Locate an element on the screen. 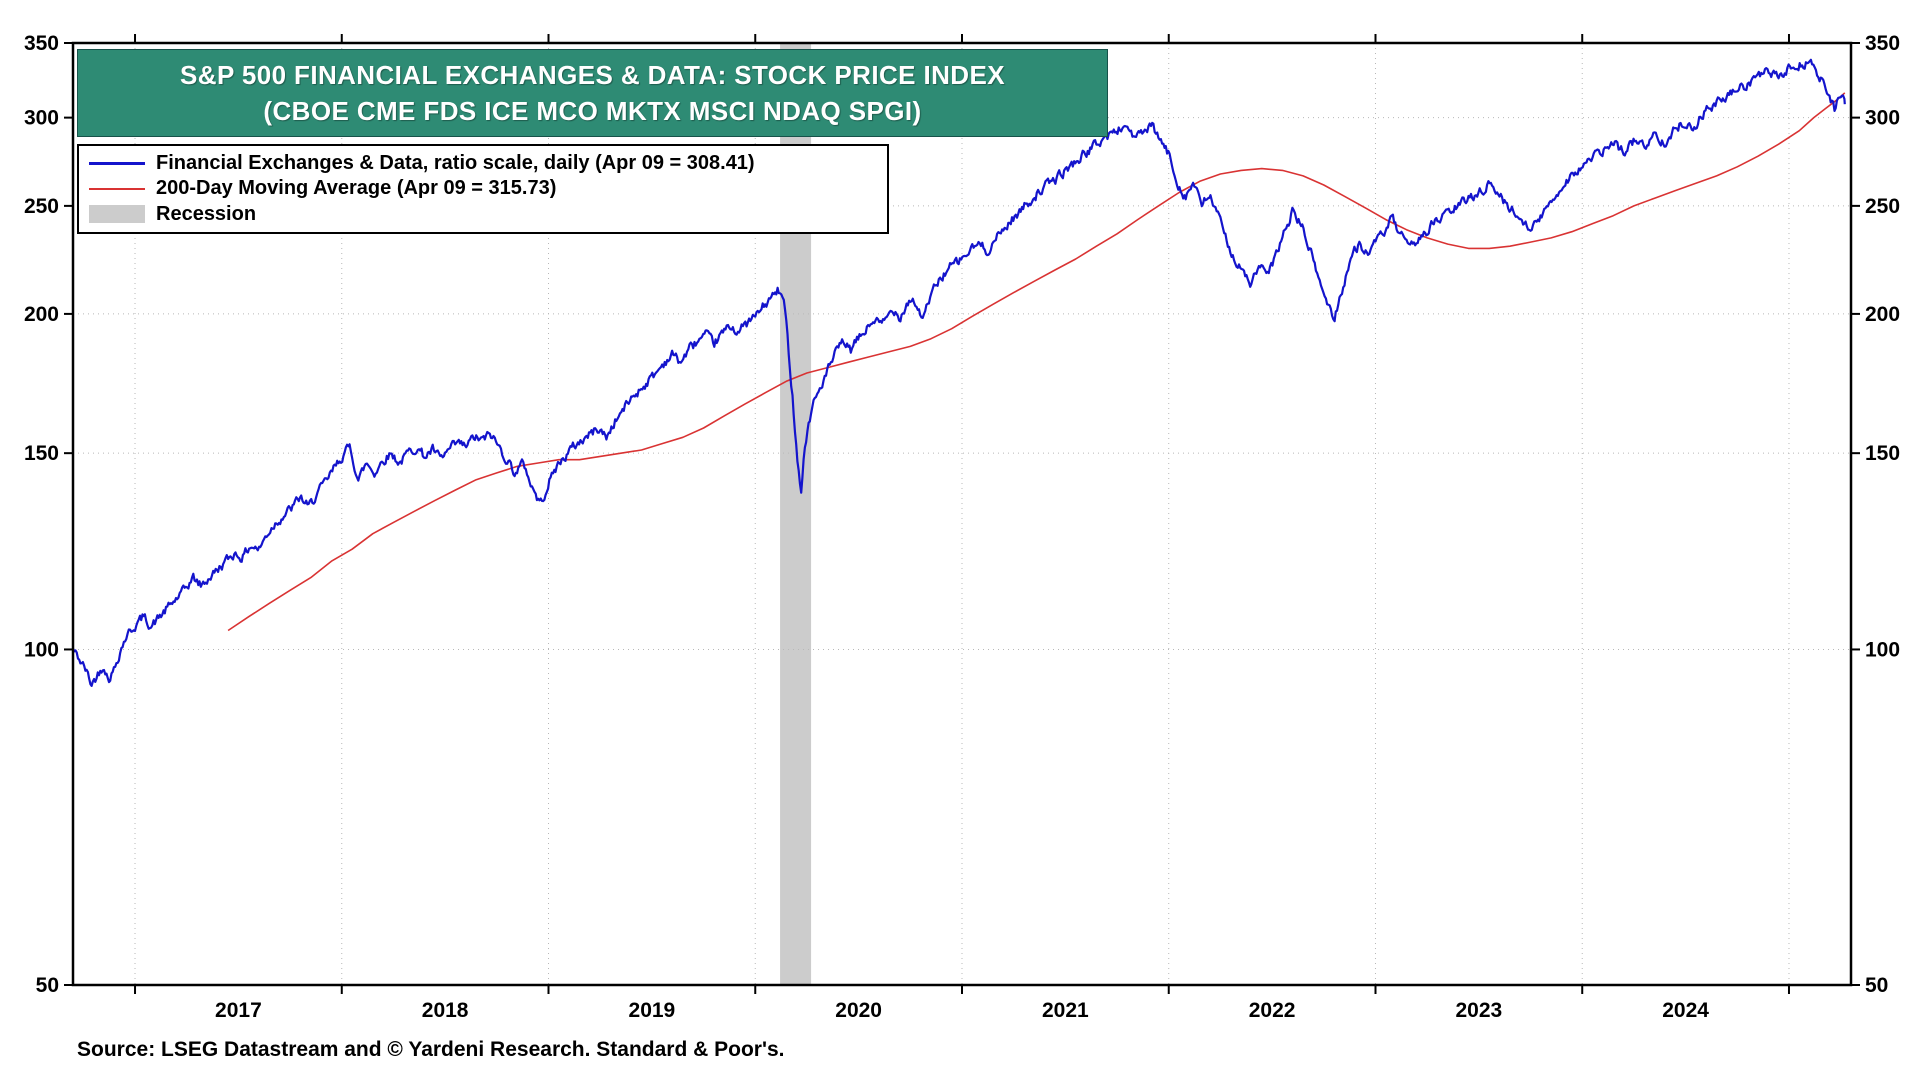 The width and height of the screenshot is (1920, 1080). legend-label-recession: Recession is located at coordinates (206, 213).